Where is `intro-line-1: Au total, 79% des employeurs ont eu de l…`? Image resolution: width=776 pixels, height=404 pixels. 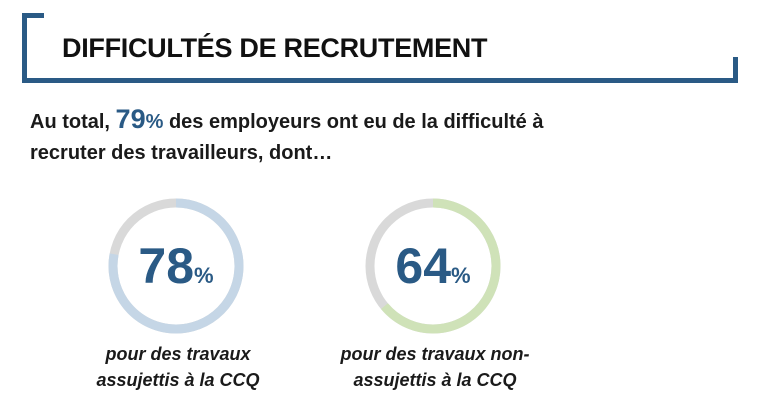 intro-line-1: Au total, 79% des employeurs ont eu de l… is located at coordinates (380, 121).